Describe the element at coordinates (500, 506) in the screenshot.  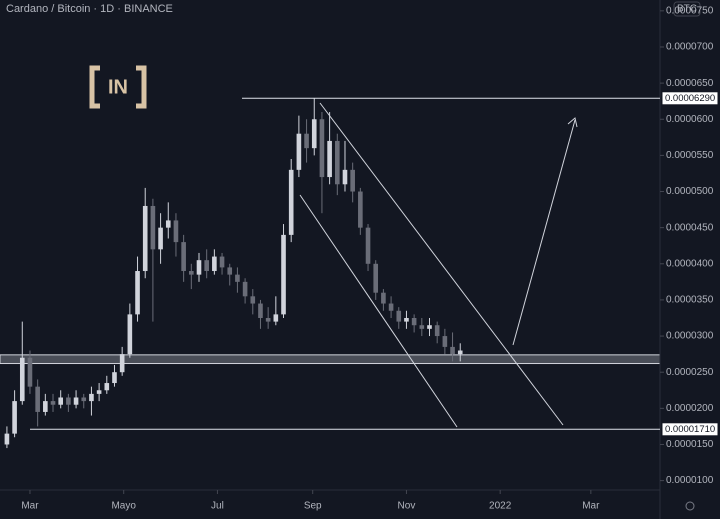
I see `x-tick-label: 2022` at that location.